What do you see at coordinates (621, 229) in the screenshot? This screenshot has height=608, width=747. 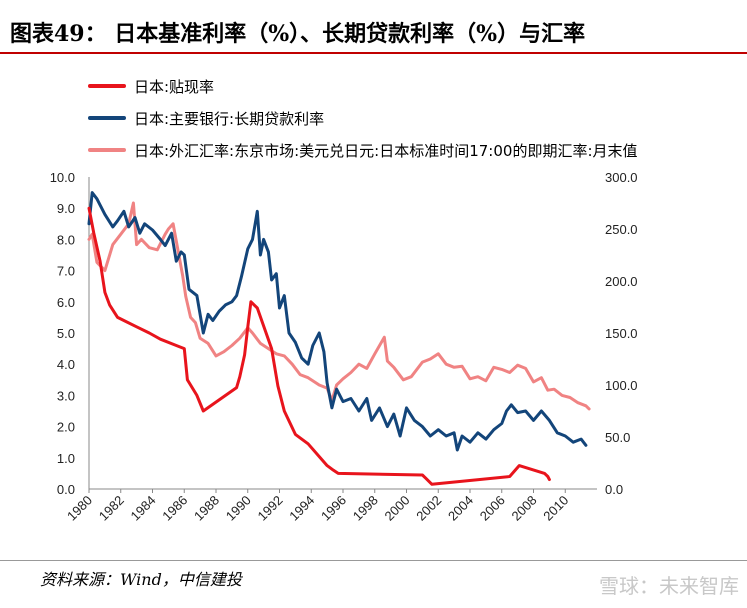 I see `y-right-tick-label: 250.0` at bounding box center [621, 229].